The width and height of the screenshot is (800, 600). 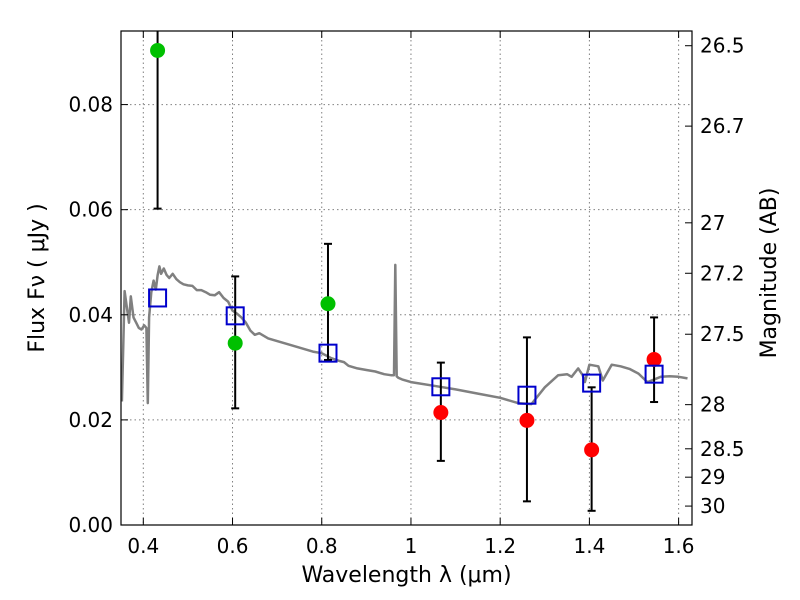 I want to click on x-tick-label: 0.4, so click(x=143, y=546).